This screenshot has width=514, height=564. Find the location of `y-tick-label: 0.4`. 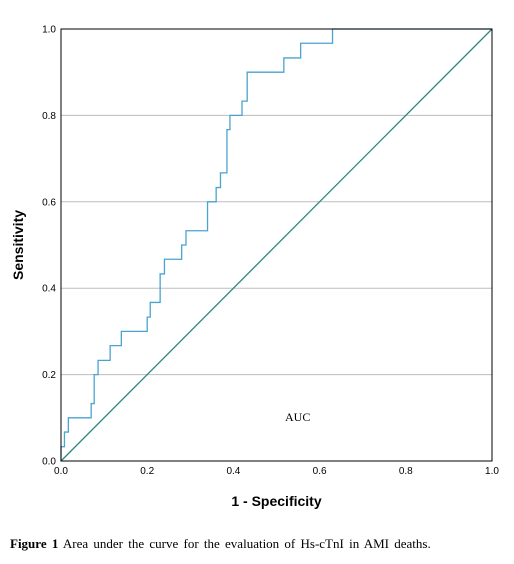

y-tick-label: 0.4 is located at coordinates (49, 289).